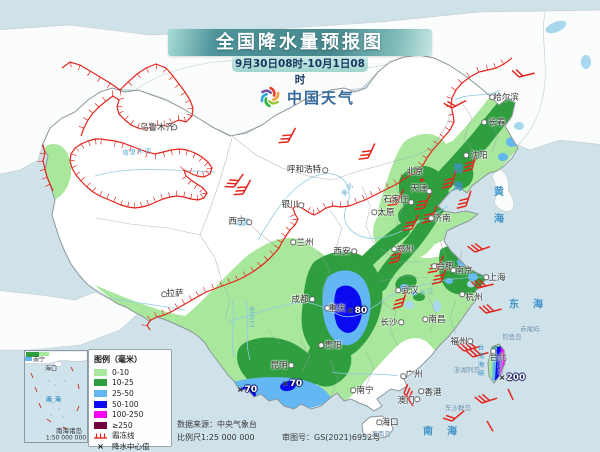  What do you see at coordinates (123, 393) in the screenshot?
I see `legend-label: 25-50` at bounding box center [123, 393].